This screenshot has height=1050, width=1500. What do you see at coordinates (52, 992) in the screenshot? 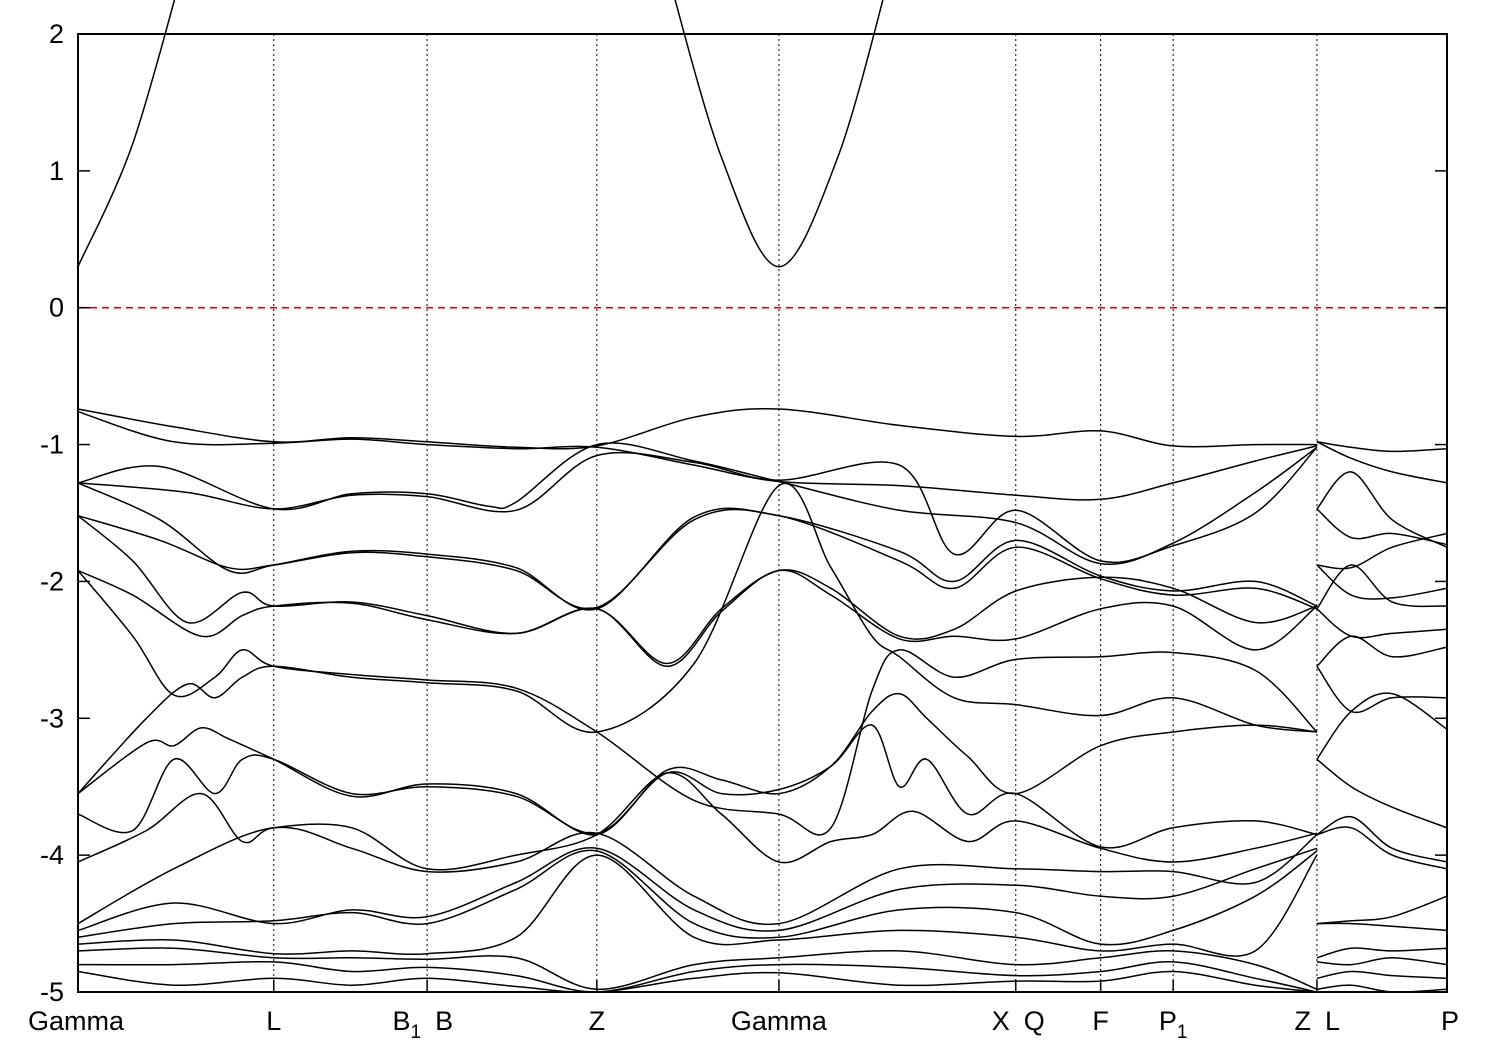
I see `y-tick-label: -5` at bounding box center [52, 992].